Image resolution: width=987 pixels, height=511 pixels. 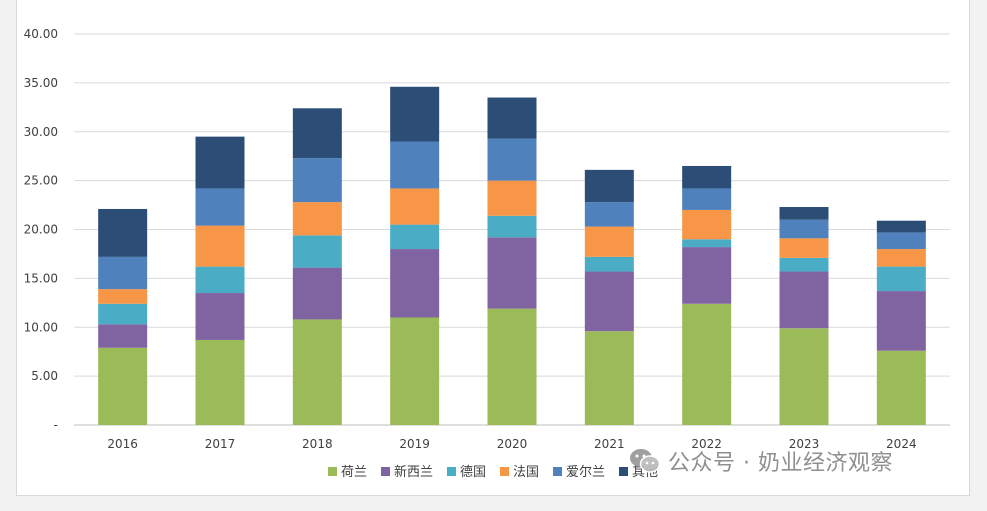 I want to click on x-tick-label-2018: 2018, so click(x=317, y=444).